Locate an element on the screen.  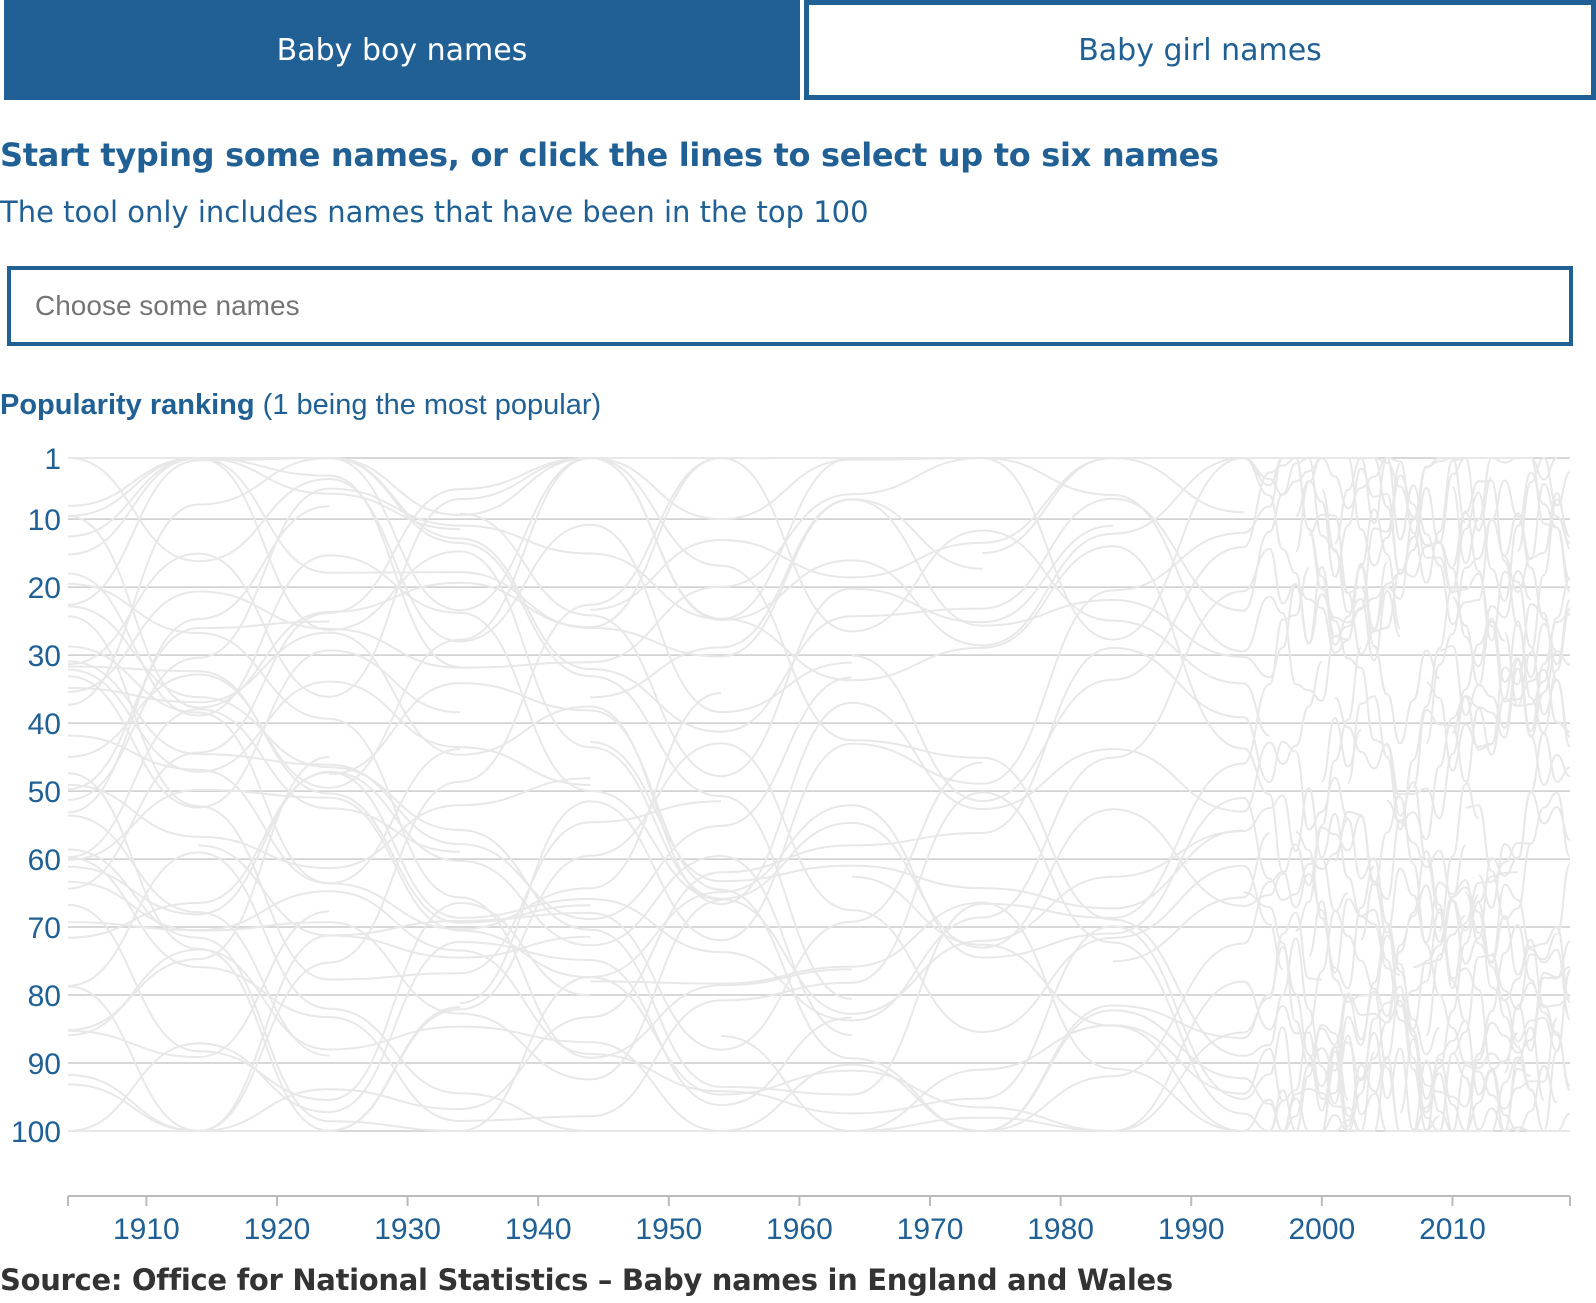
x-tick-label: 1980 is located at coordinates (1060, 1229).